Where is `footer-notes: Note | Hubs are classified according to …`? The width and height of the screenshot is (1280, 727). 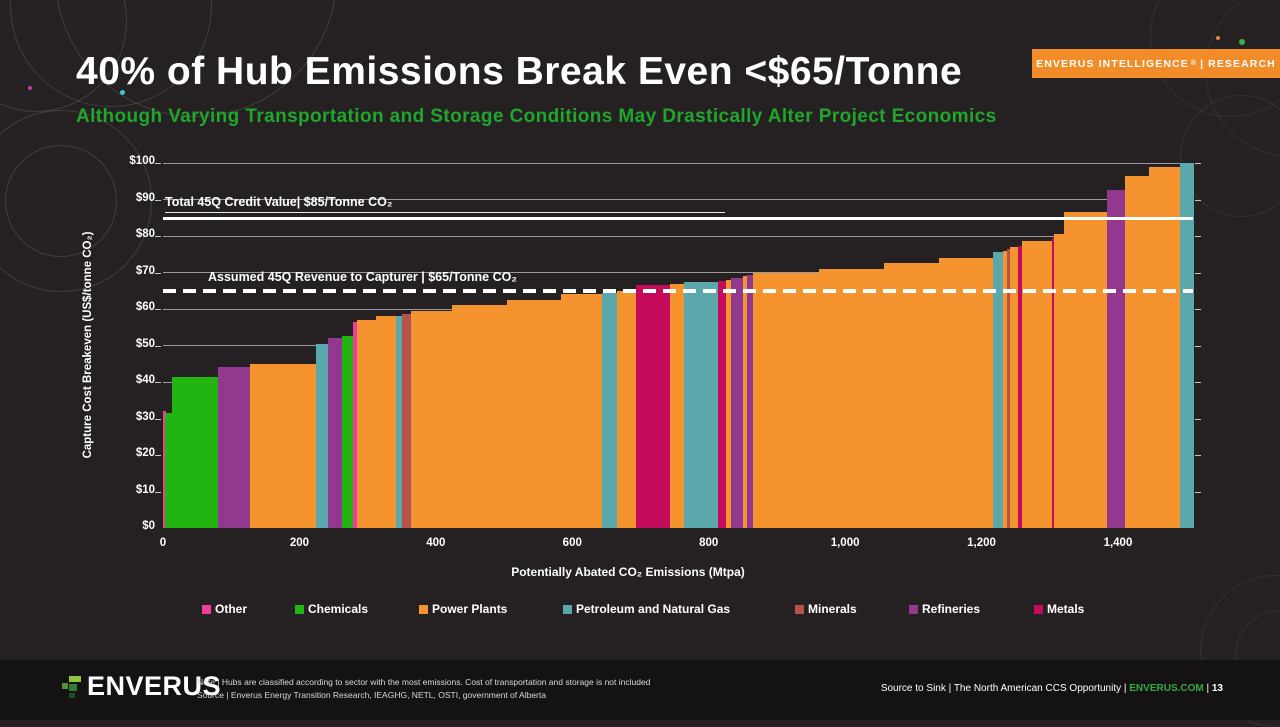 footer-notes: Note | Hubs are classified according to … is located at coordinates (423, 689).